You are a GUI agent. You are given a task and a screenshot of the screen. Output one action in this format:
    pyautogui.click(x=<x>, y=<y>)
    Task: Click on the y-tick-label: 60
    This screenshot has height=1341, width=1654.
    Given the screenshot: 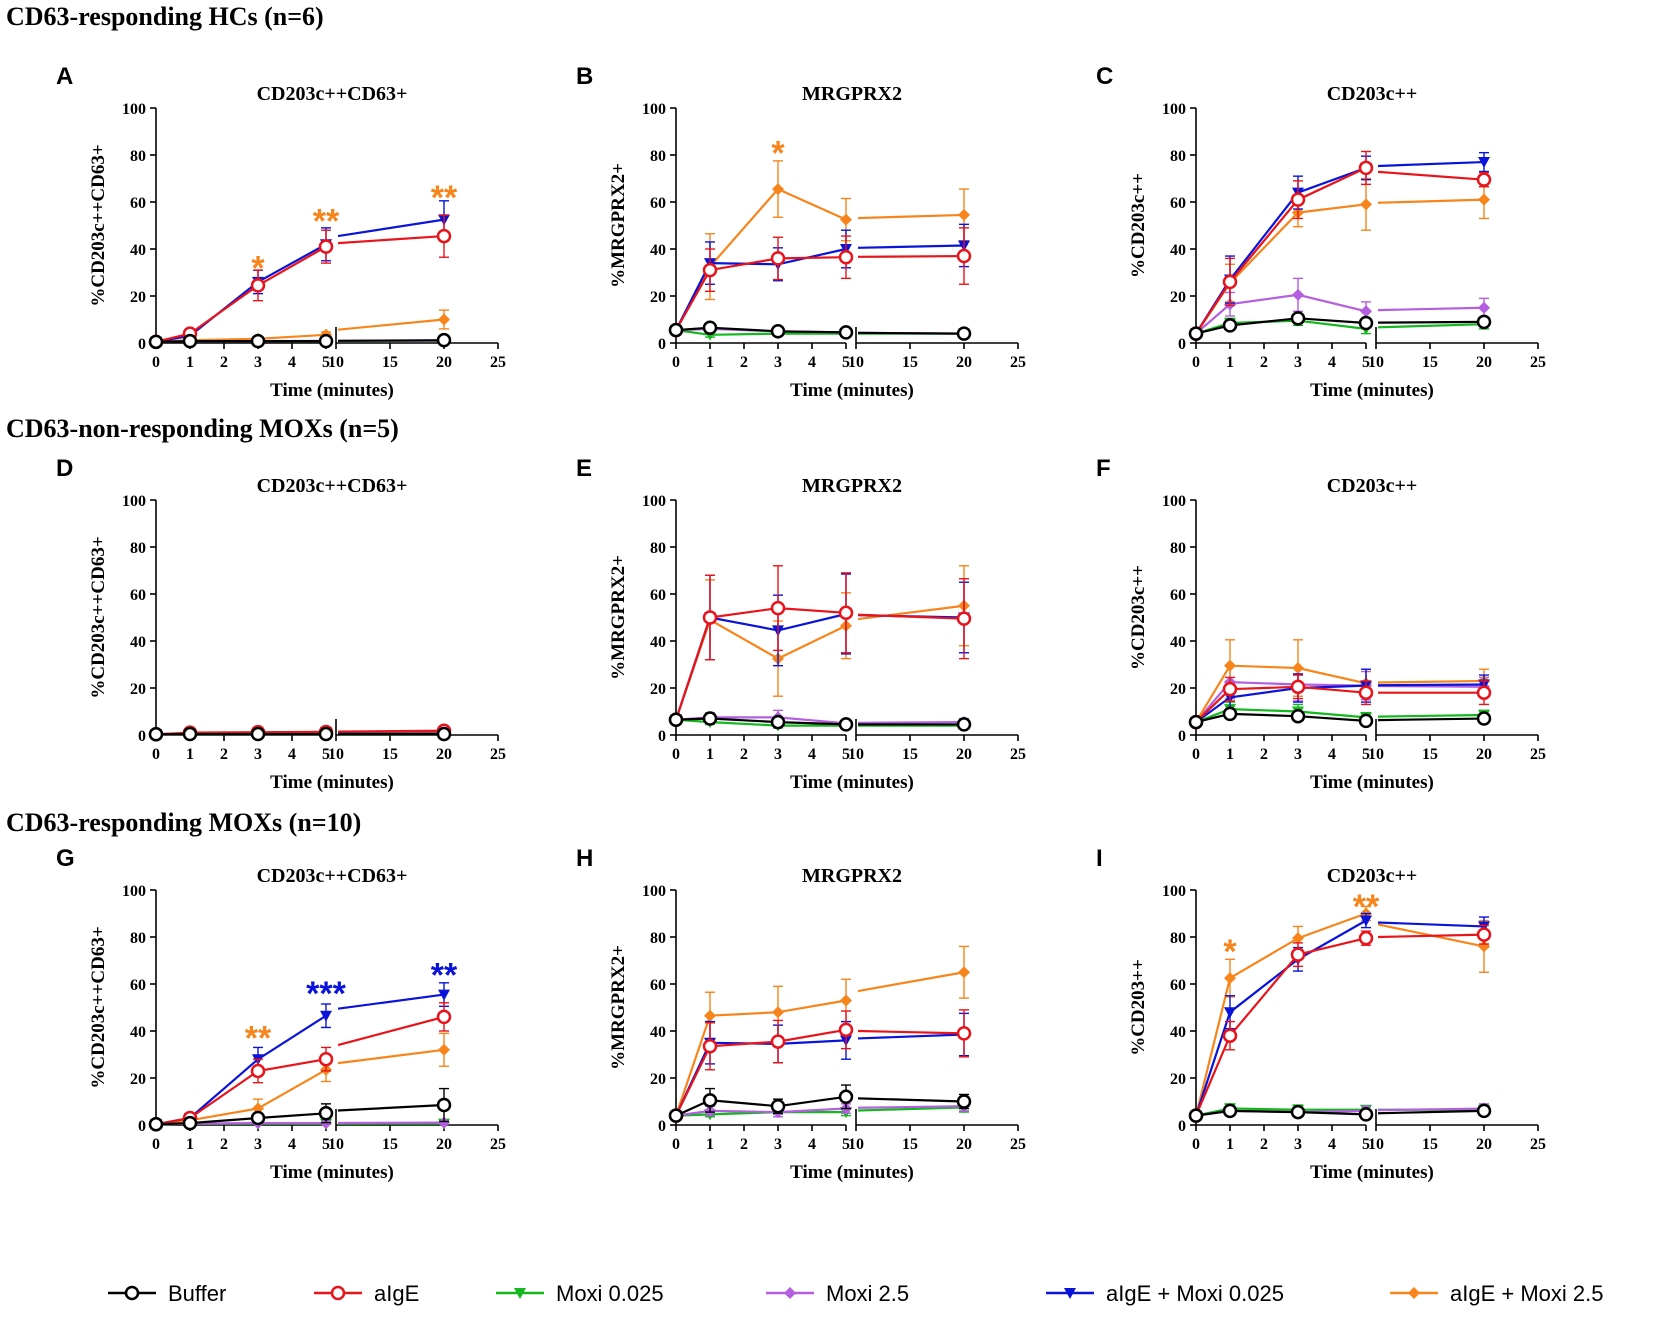 What is the action you would take?
    pyautogui.click(x=138, y=595)
    